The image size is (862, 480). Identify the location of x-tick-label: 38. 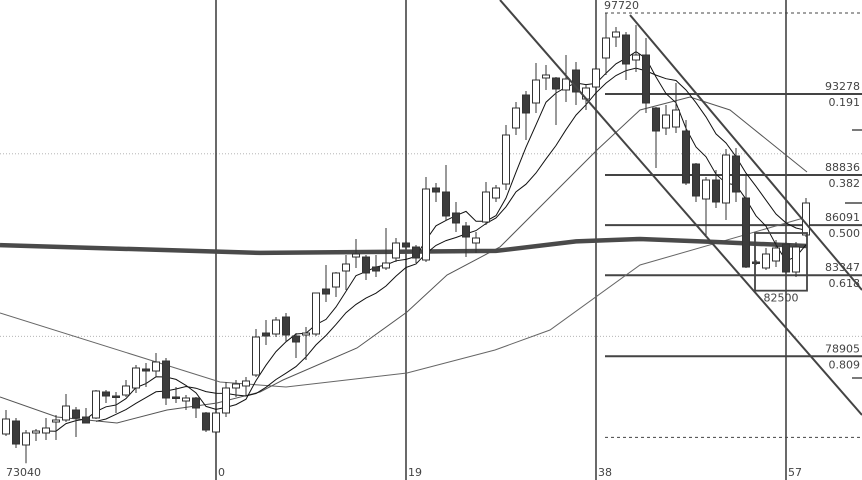
(605, 472).